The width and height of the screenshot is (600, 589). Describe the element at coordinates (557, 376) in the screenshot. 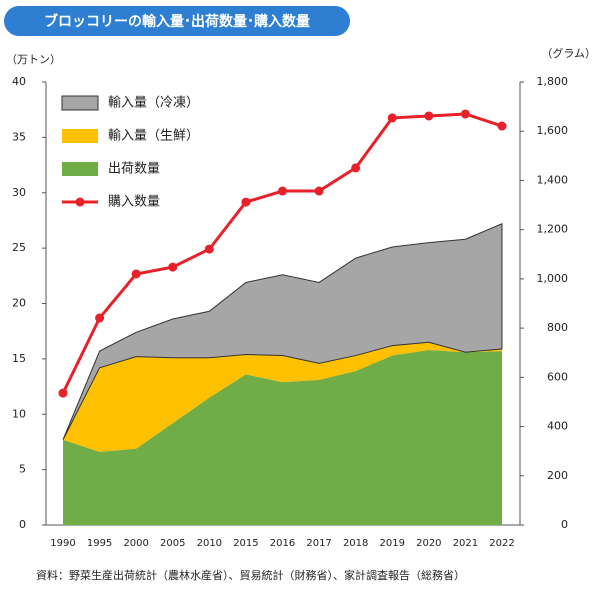

I see `y2-tick-label: 600` at that location.